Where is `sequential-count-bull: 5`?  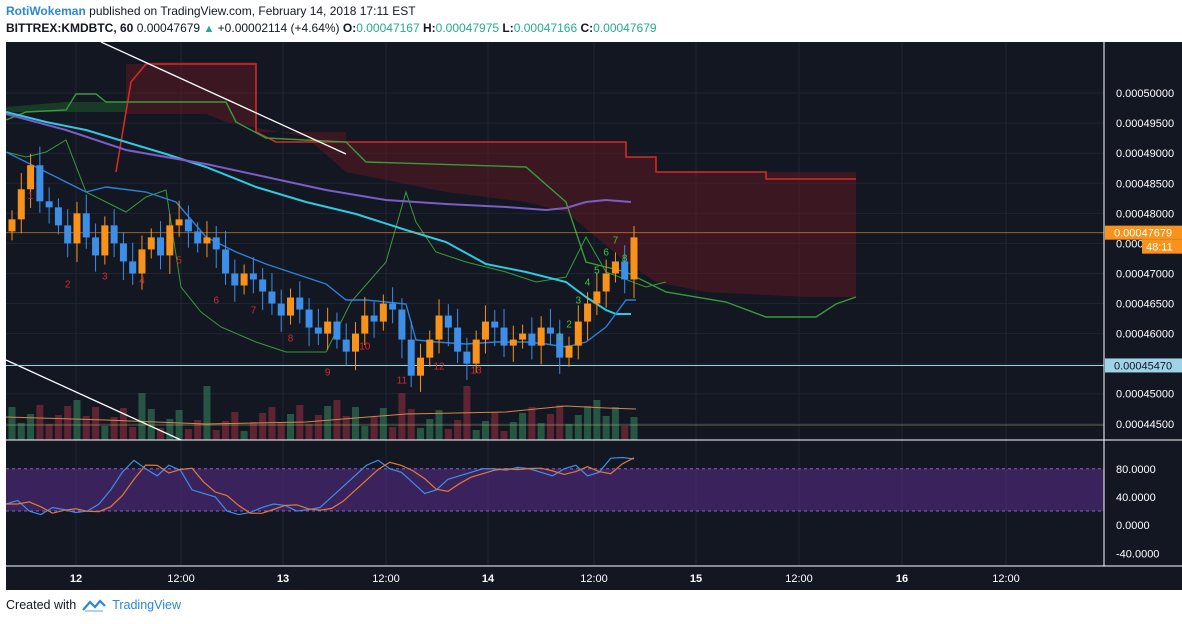 sequential-count-bull: 5 is located at coordinates (597, 271).